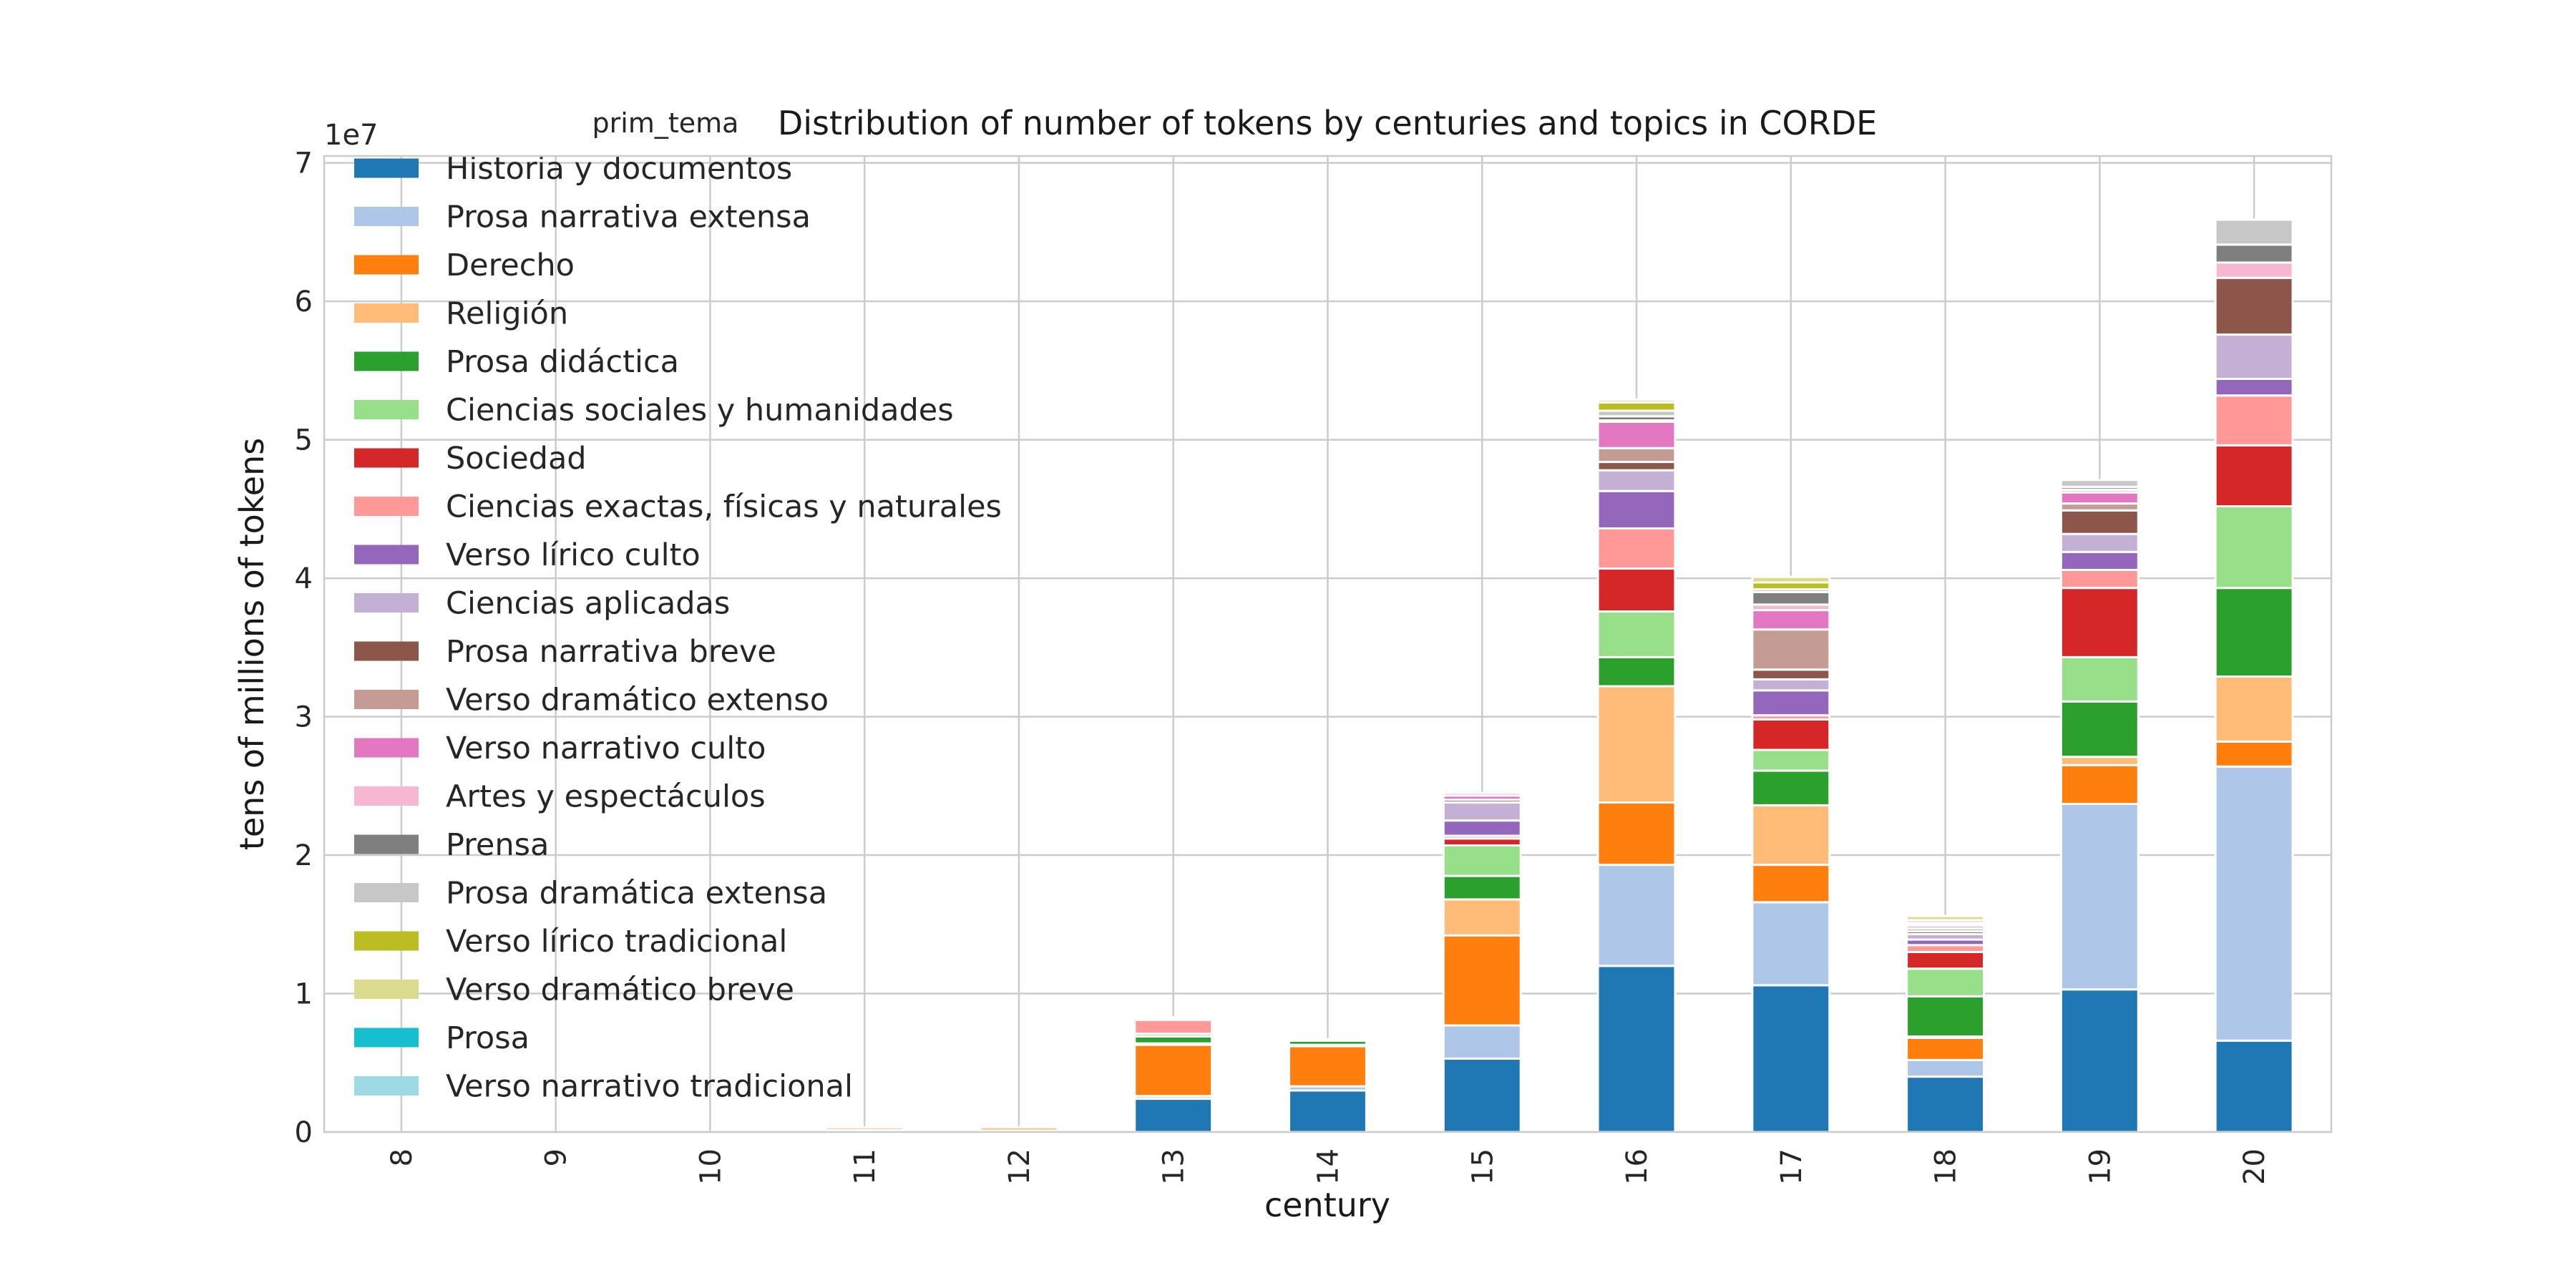 The image size is (2576, 1288). I want to click on y-tick-label: 5, so click(304, 440).